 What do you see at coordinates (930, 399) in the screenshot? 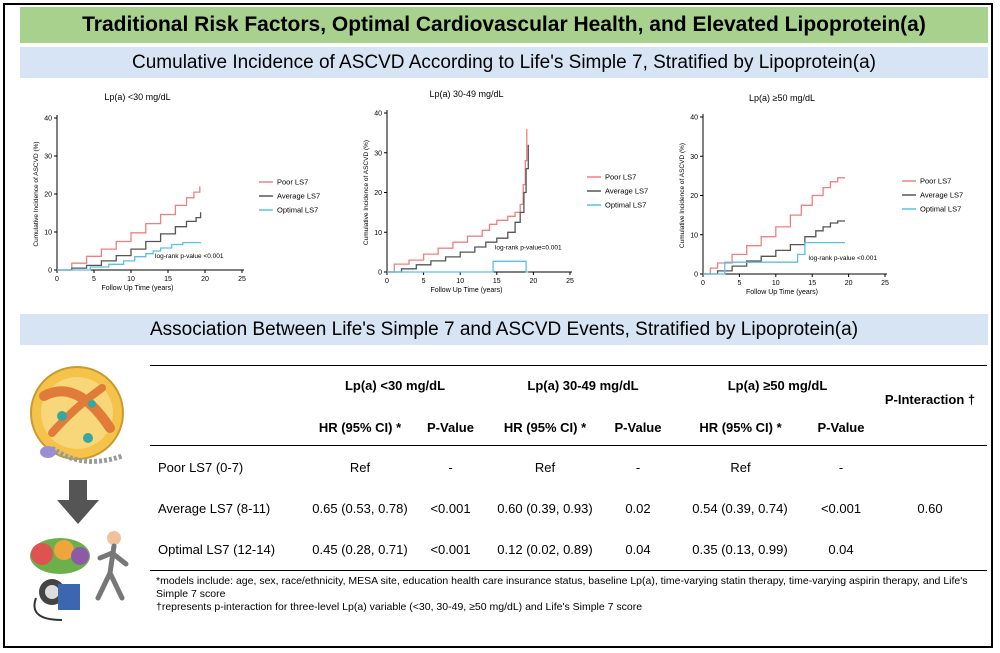
I see `p-interaction-header: P-Interaction †` at bounding box center [930, 399].